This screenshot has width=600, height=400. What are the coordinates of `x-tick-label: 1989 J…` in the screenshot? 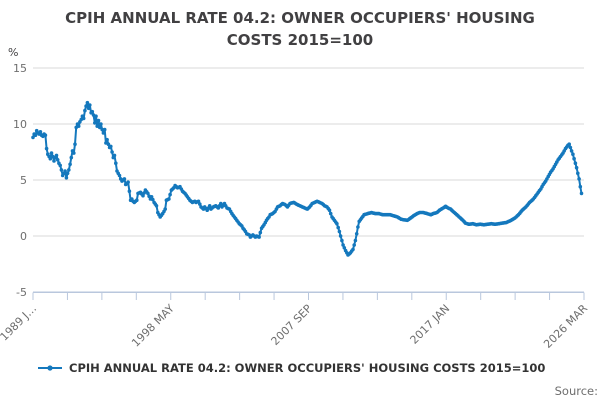 It's located at (19, 323).